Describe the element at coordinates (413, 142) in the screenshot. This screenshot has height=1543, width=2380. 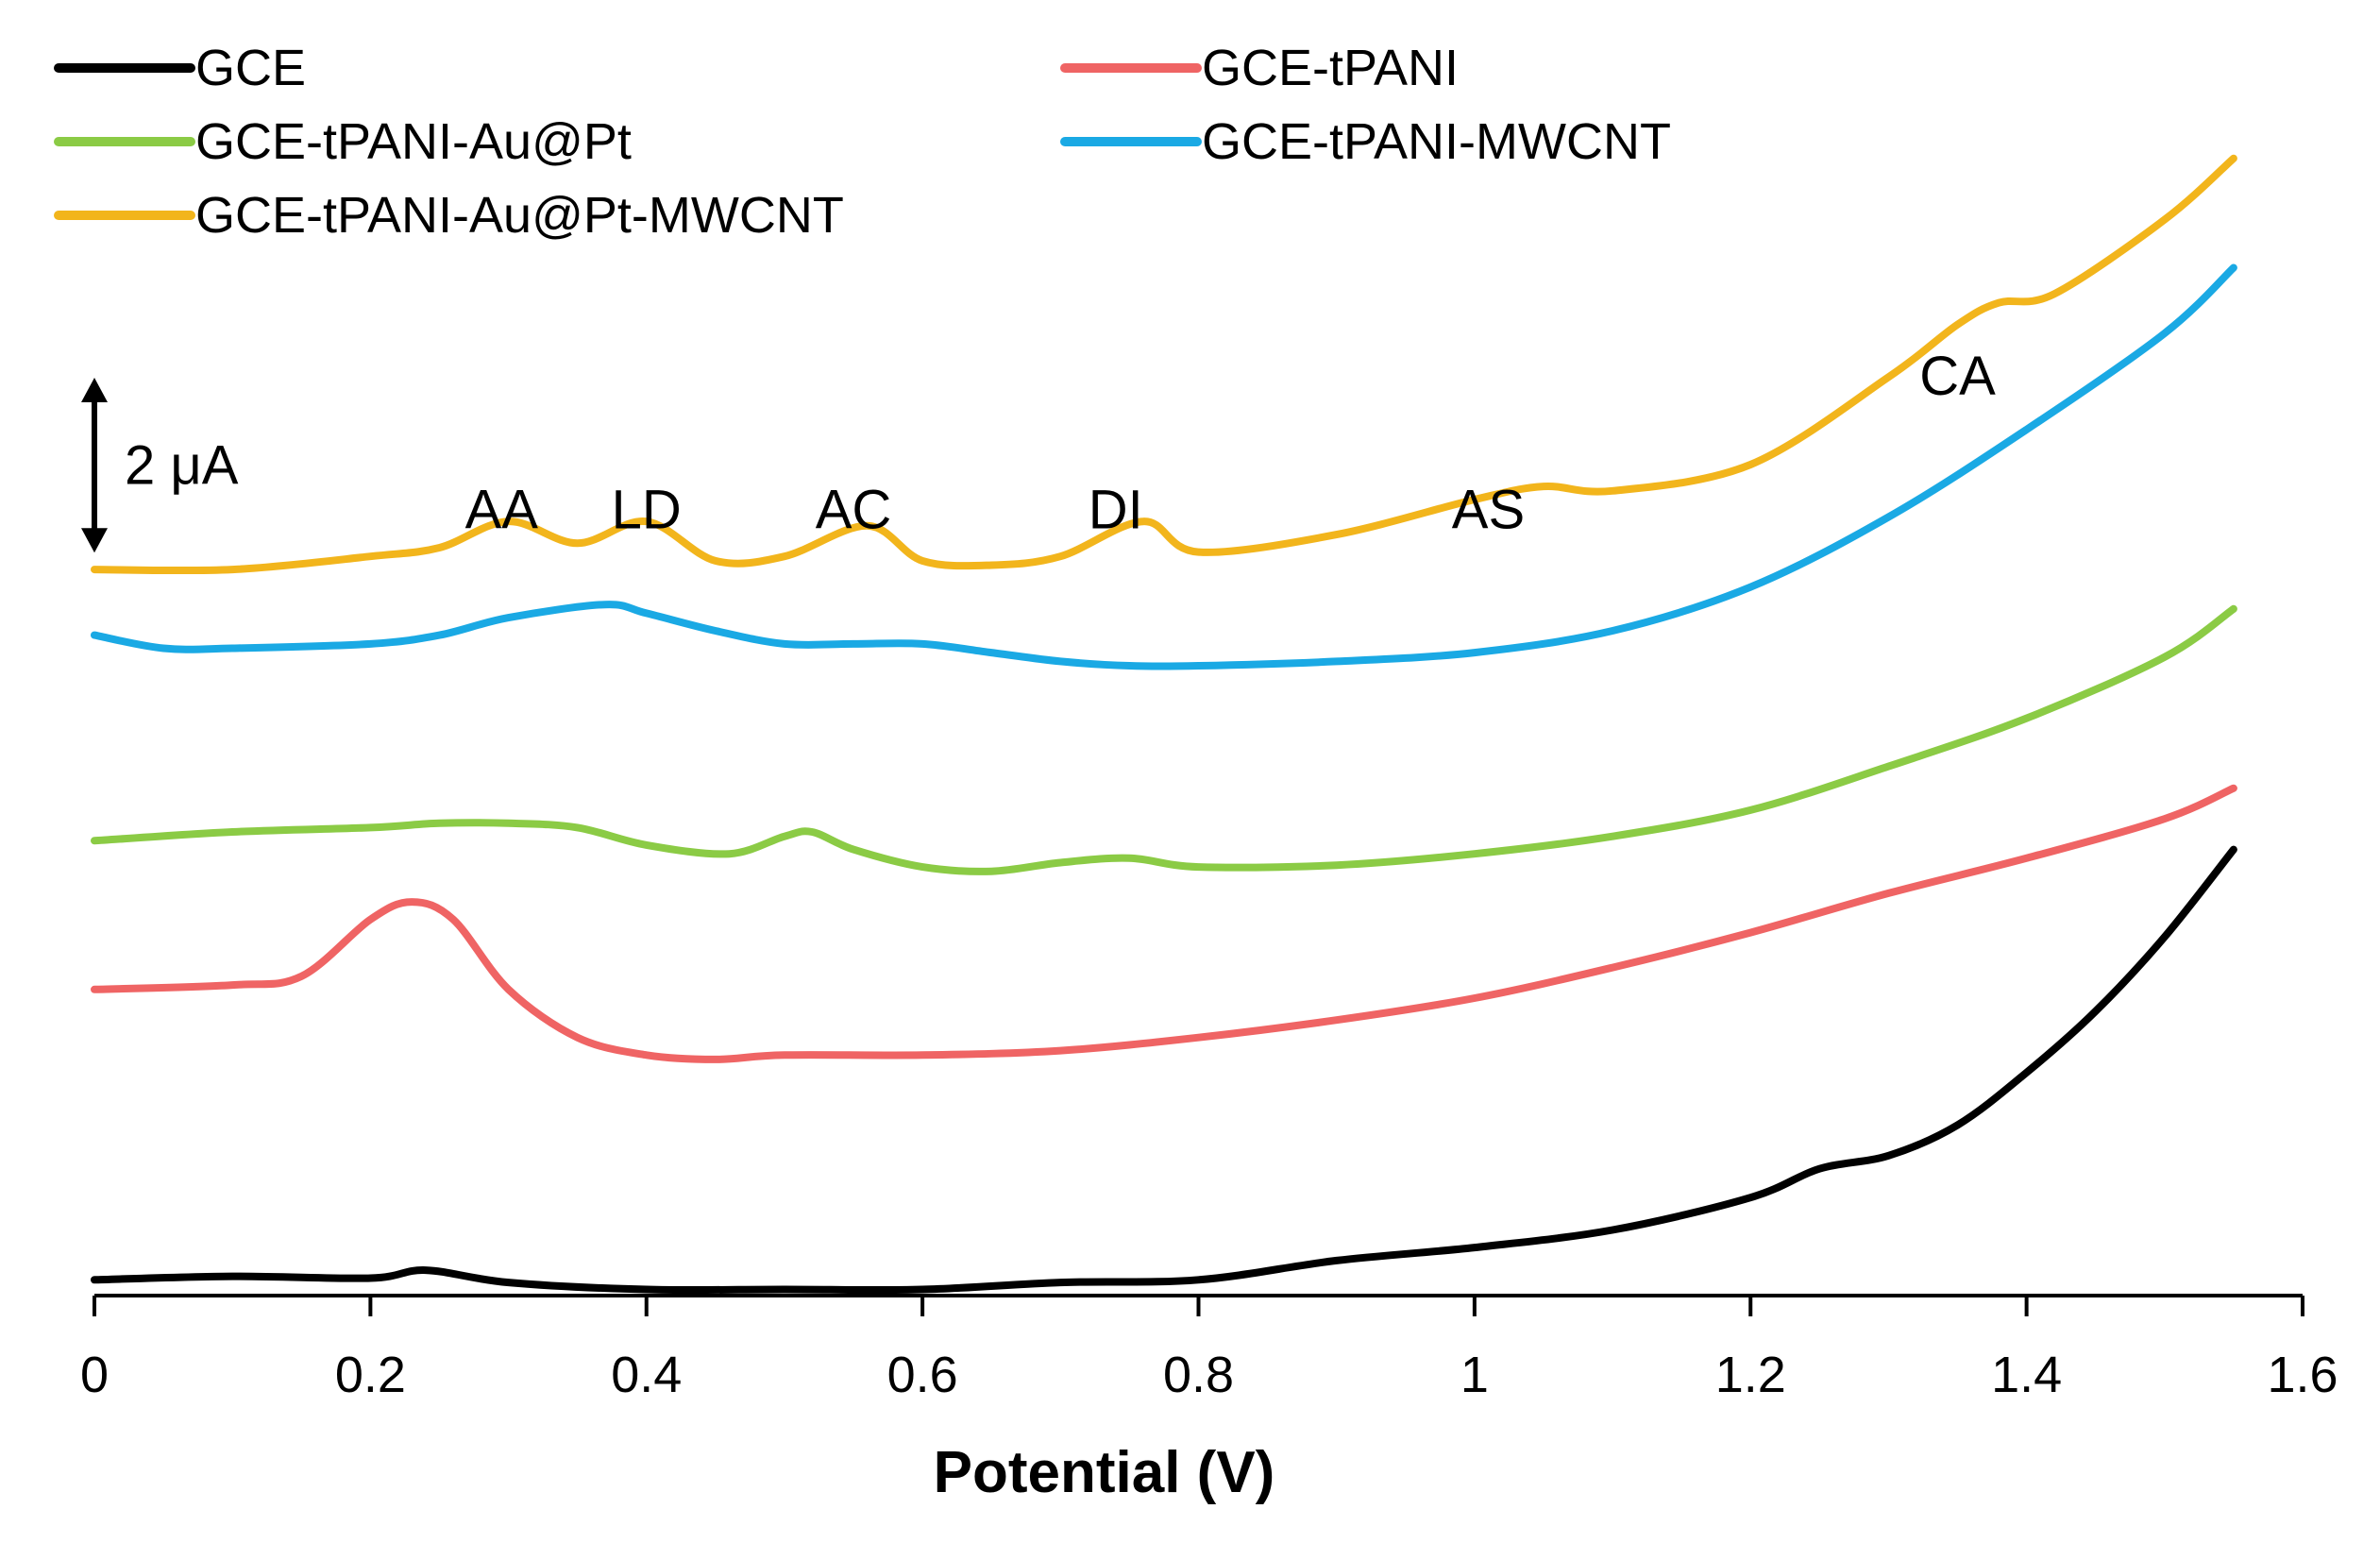
I see `legend-label-2: GCE-tPANI-Au@Pt` at that location.